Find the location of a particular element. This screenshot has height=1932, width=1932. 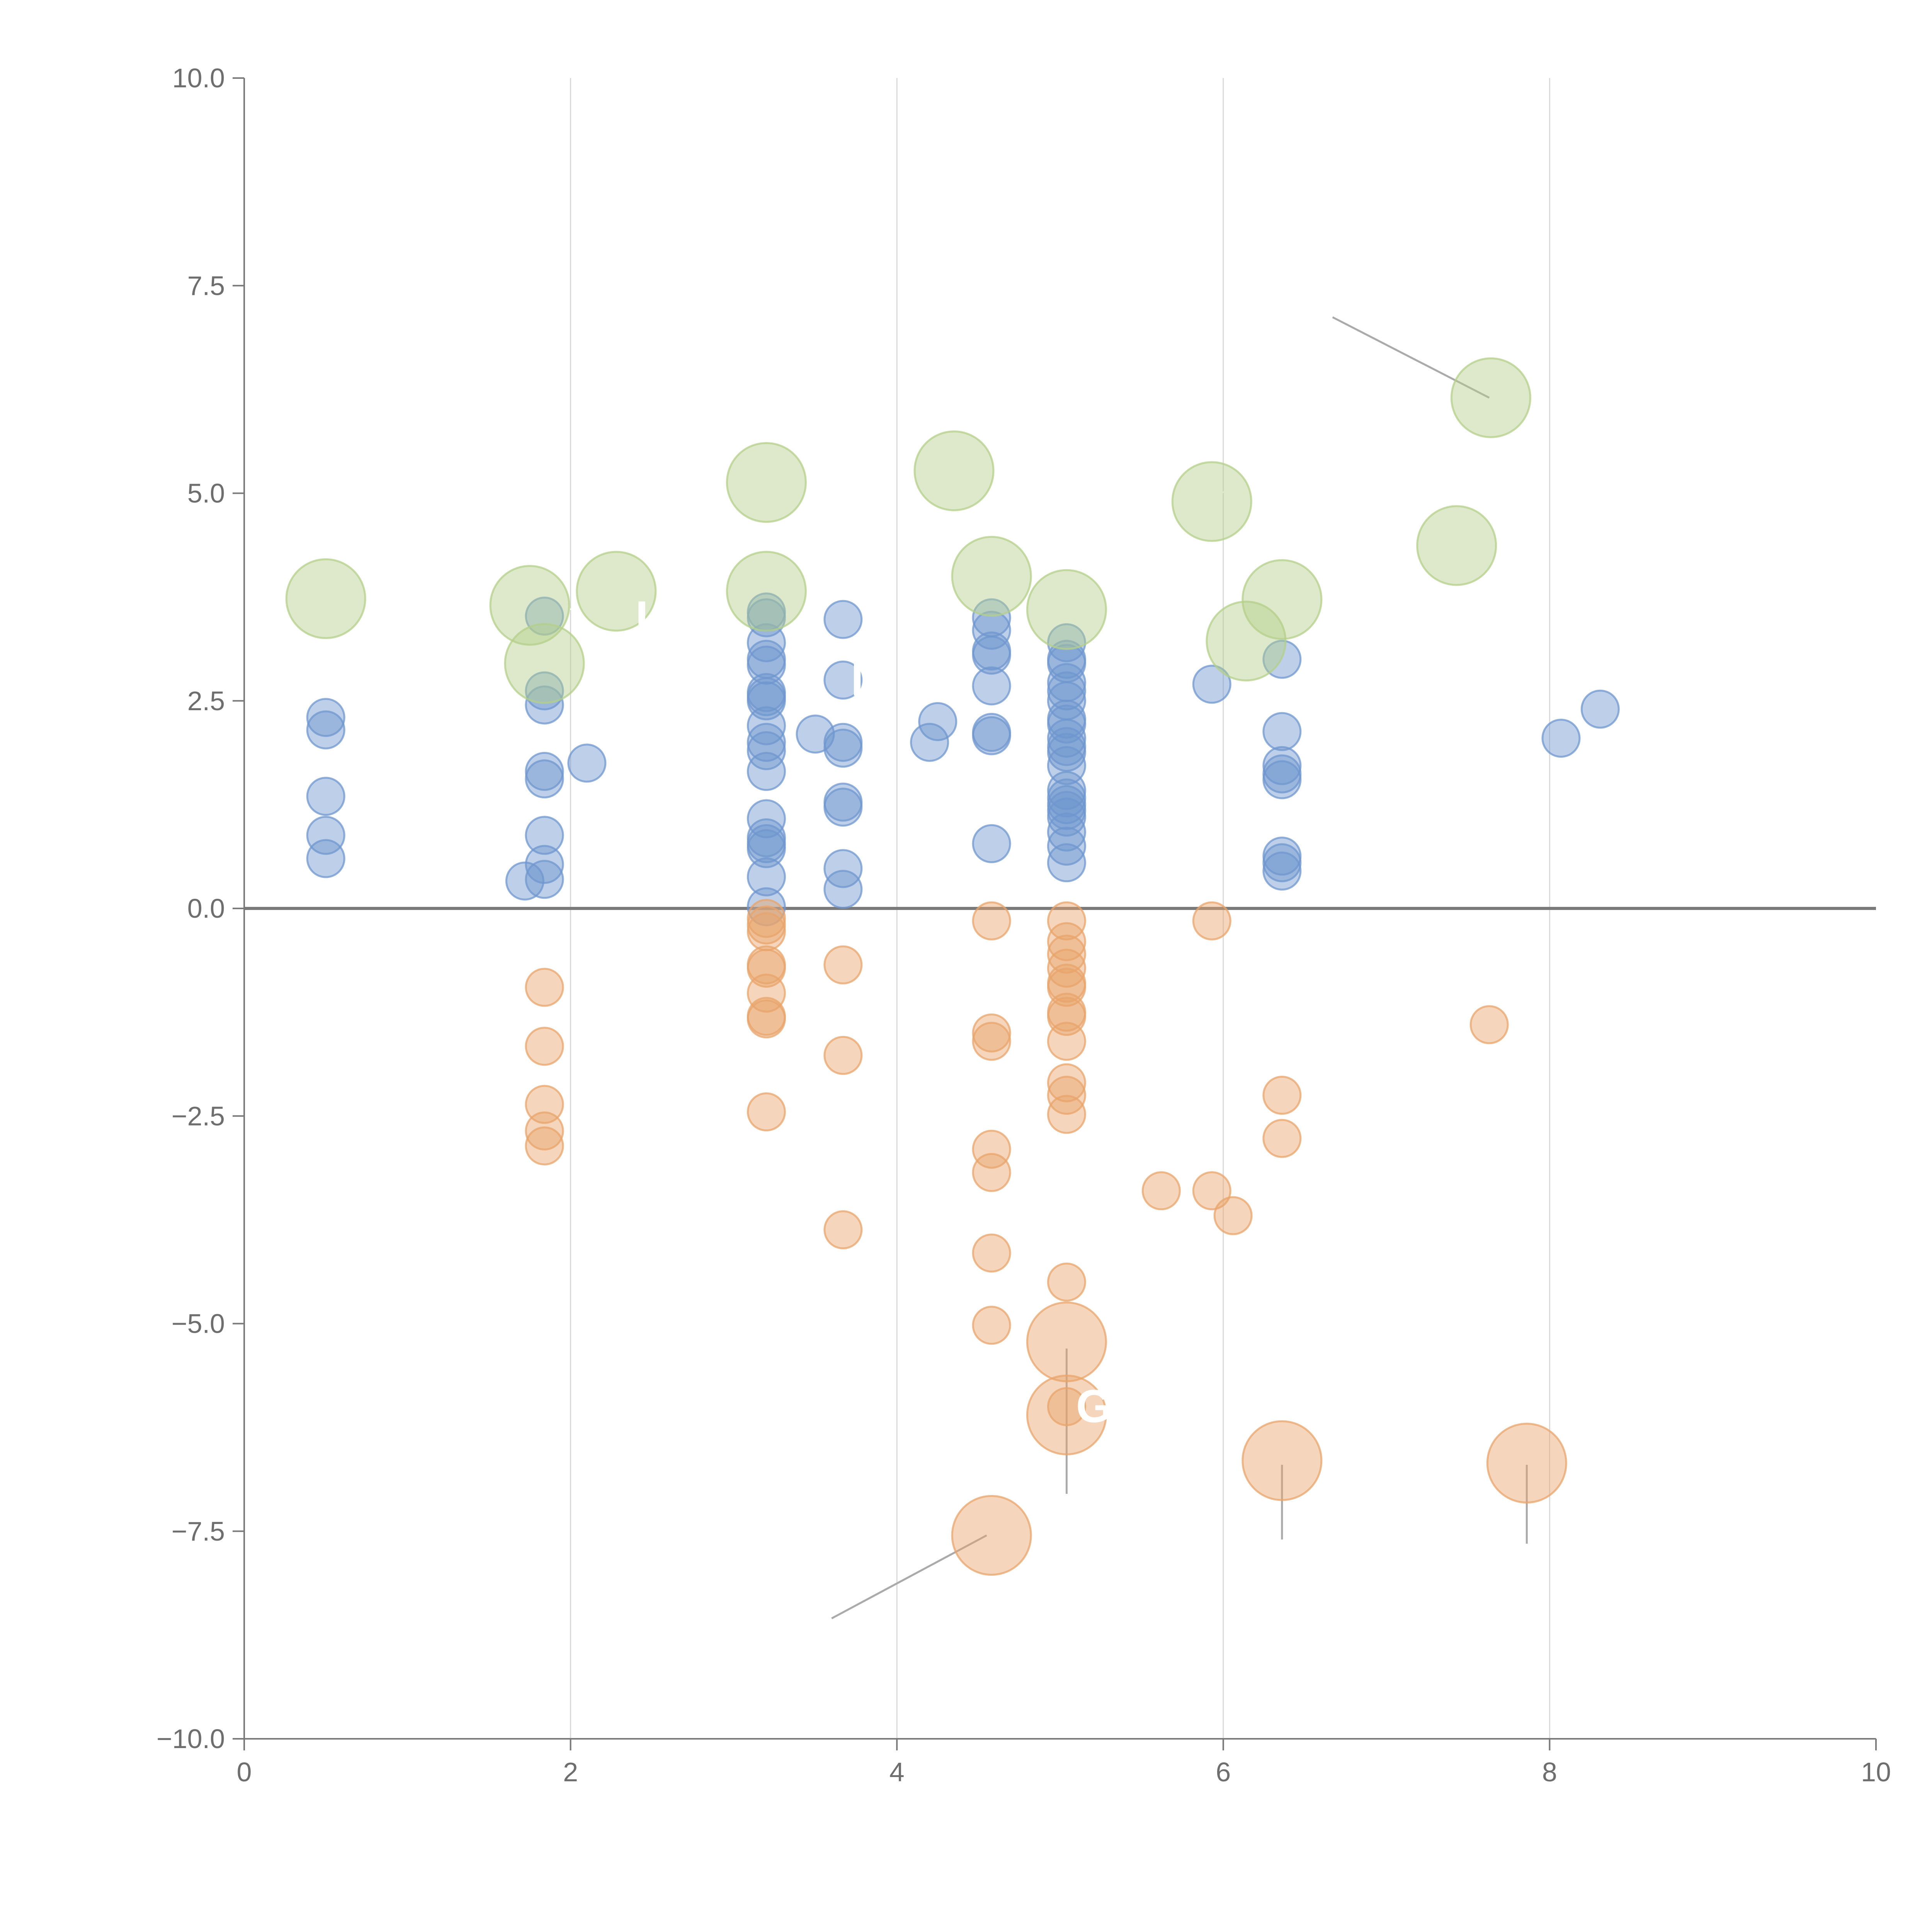

y-tick-label: −10.0 is located at coordinates (191, 1739).